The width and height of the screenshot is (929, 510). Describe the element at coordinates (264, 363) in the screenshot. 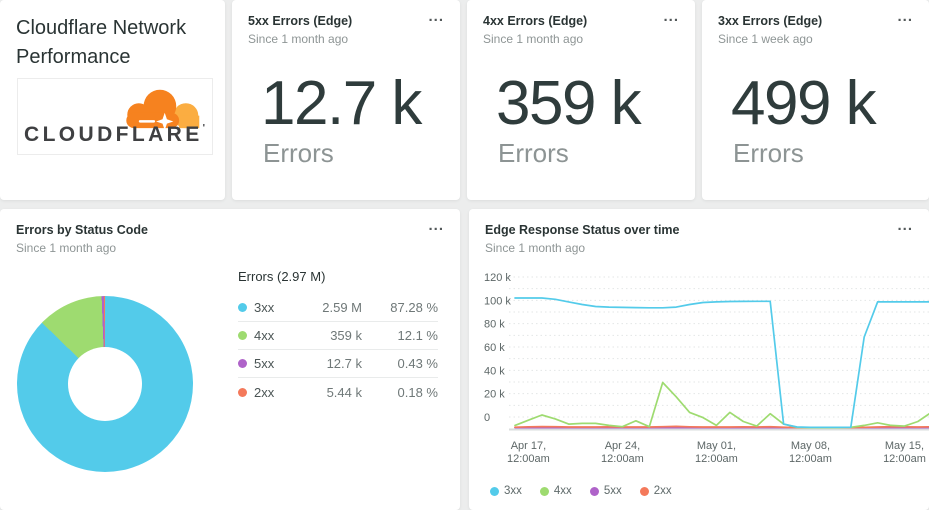

I see `series-label: 5xx` at that location.